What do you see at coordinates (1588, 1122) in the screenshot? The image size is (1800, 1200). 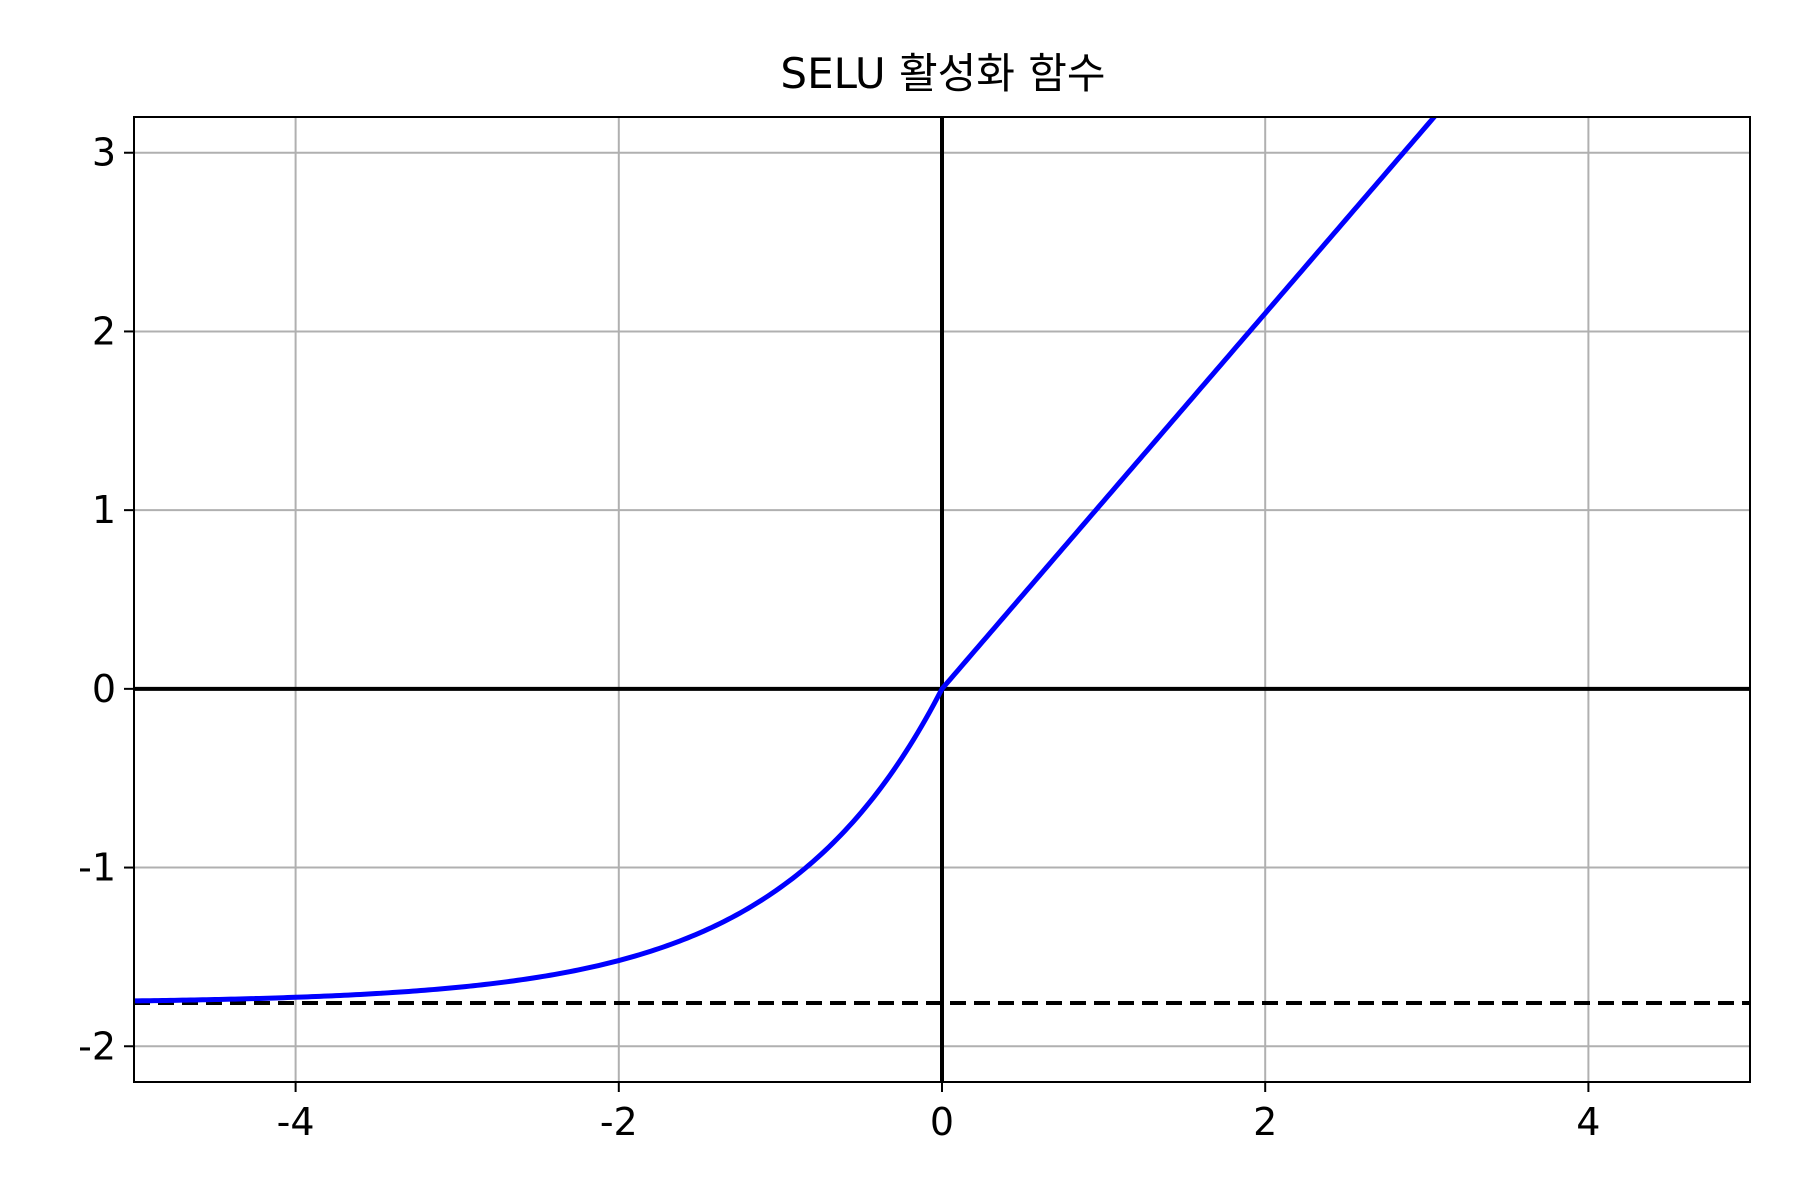 I see `x-tick-label: 4` at bounding box center [1588, 1122].